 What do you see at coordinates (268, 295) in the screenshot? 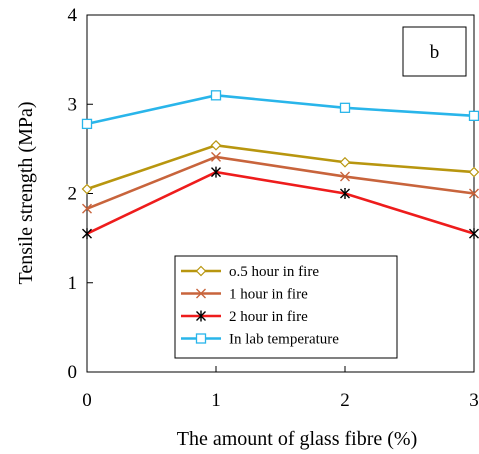
I see `legend-label: 1 hour in fire` at bounding box center [268, 295].